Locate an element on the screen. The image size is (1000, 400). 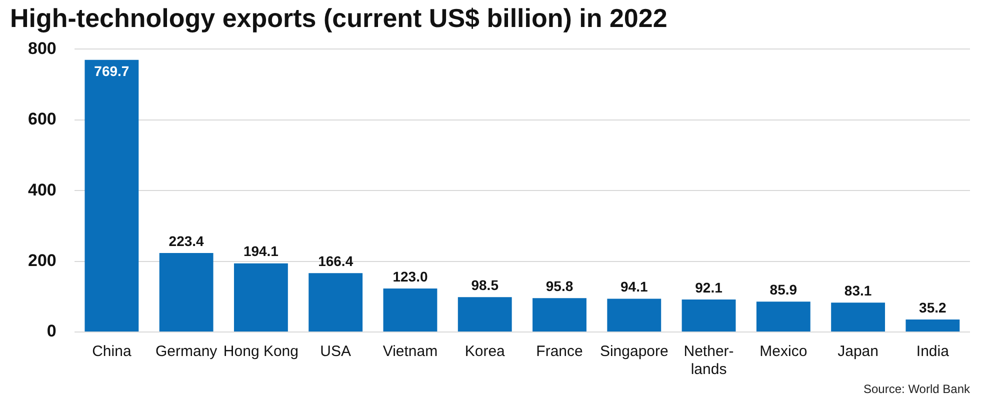
source-note: Source: World Bank is located at coordinates (917, 389).